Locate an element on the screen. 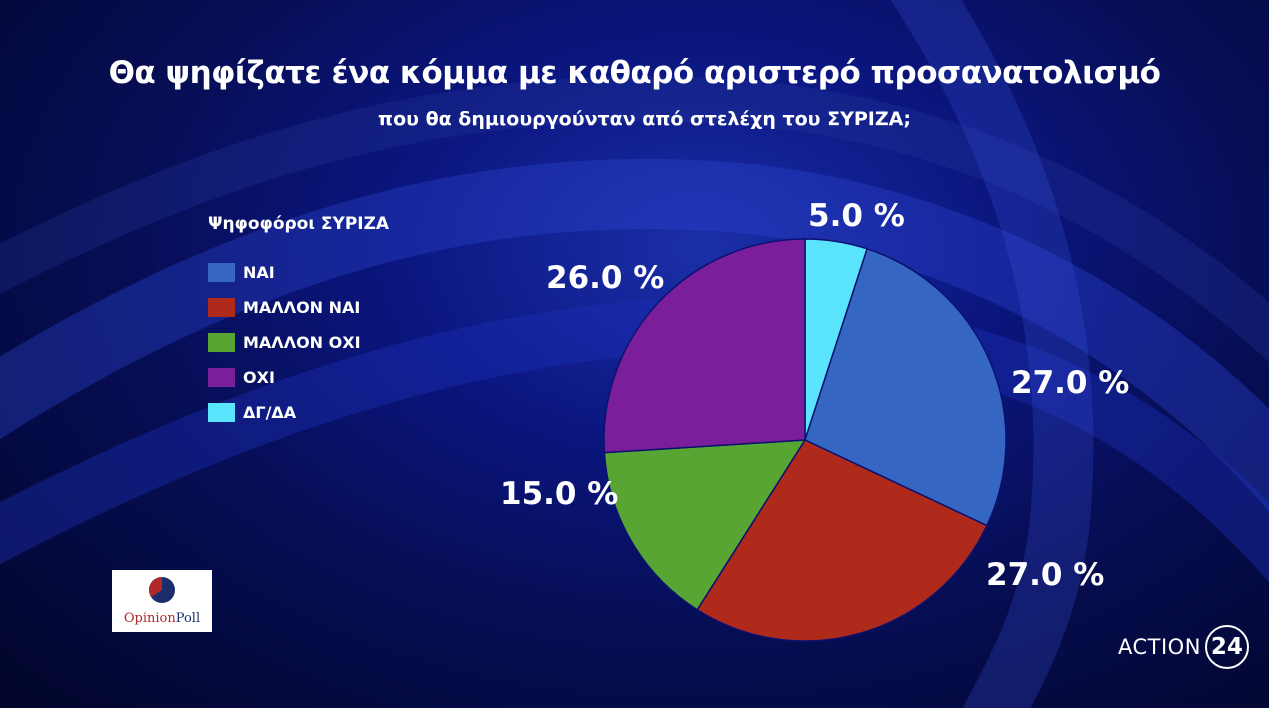 The height and width of the screenshot is (708, 1269). legend-title: Ψηφοφόροι ΣΥΡΙΖΑ is located at coordinates (299, 224).